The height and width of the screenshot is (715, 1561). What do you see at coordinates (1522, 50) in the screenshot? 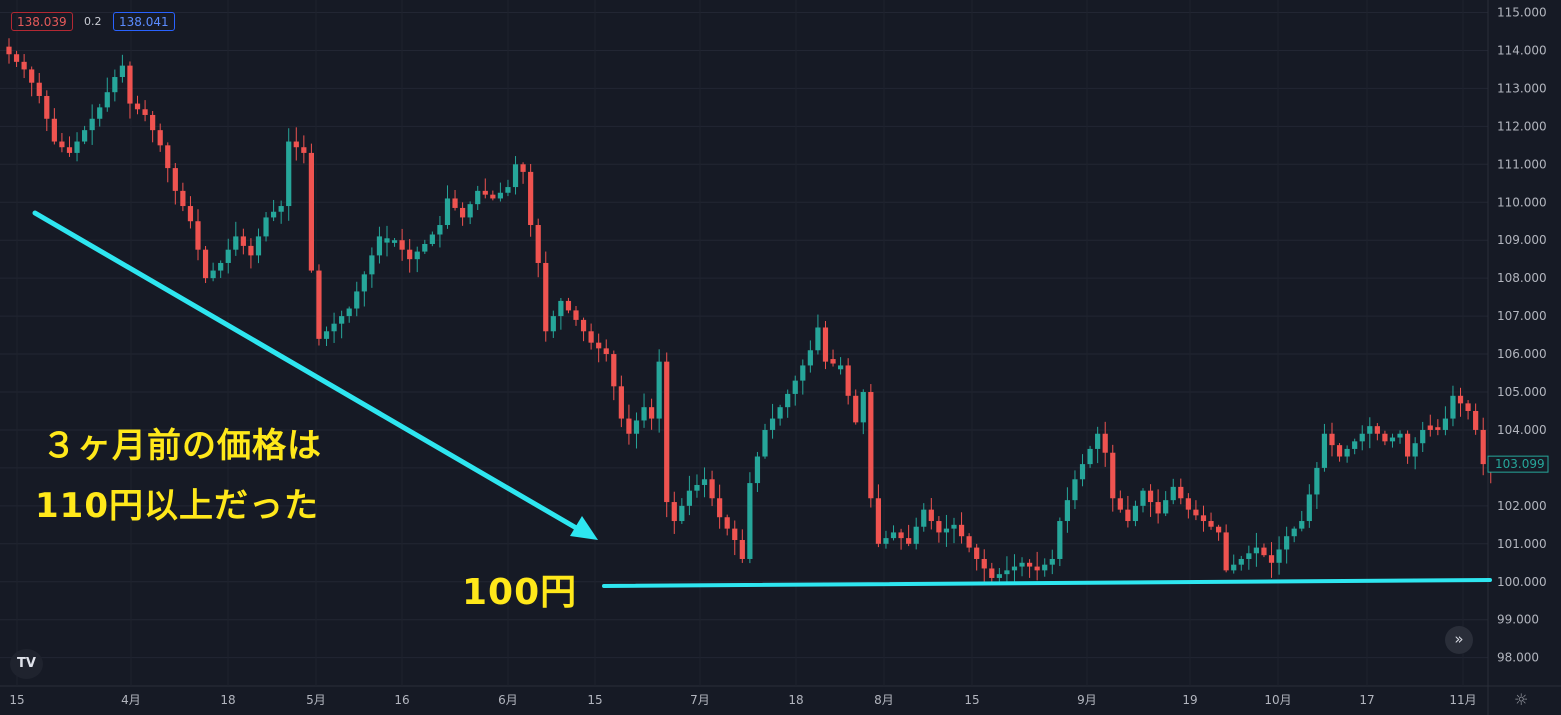
I see `price-tick-label: 114.000` at bounding box center [1522, 50].